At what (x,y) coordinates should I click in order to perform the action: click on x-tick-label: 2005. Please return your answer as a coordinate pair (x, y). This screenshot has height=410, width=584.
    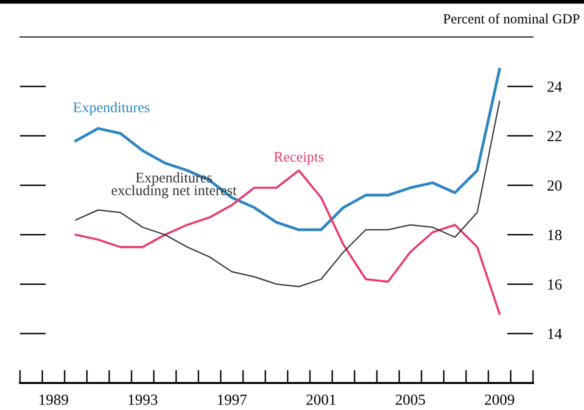
    Looking at the image, I should click on (411, 399).